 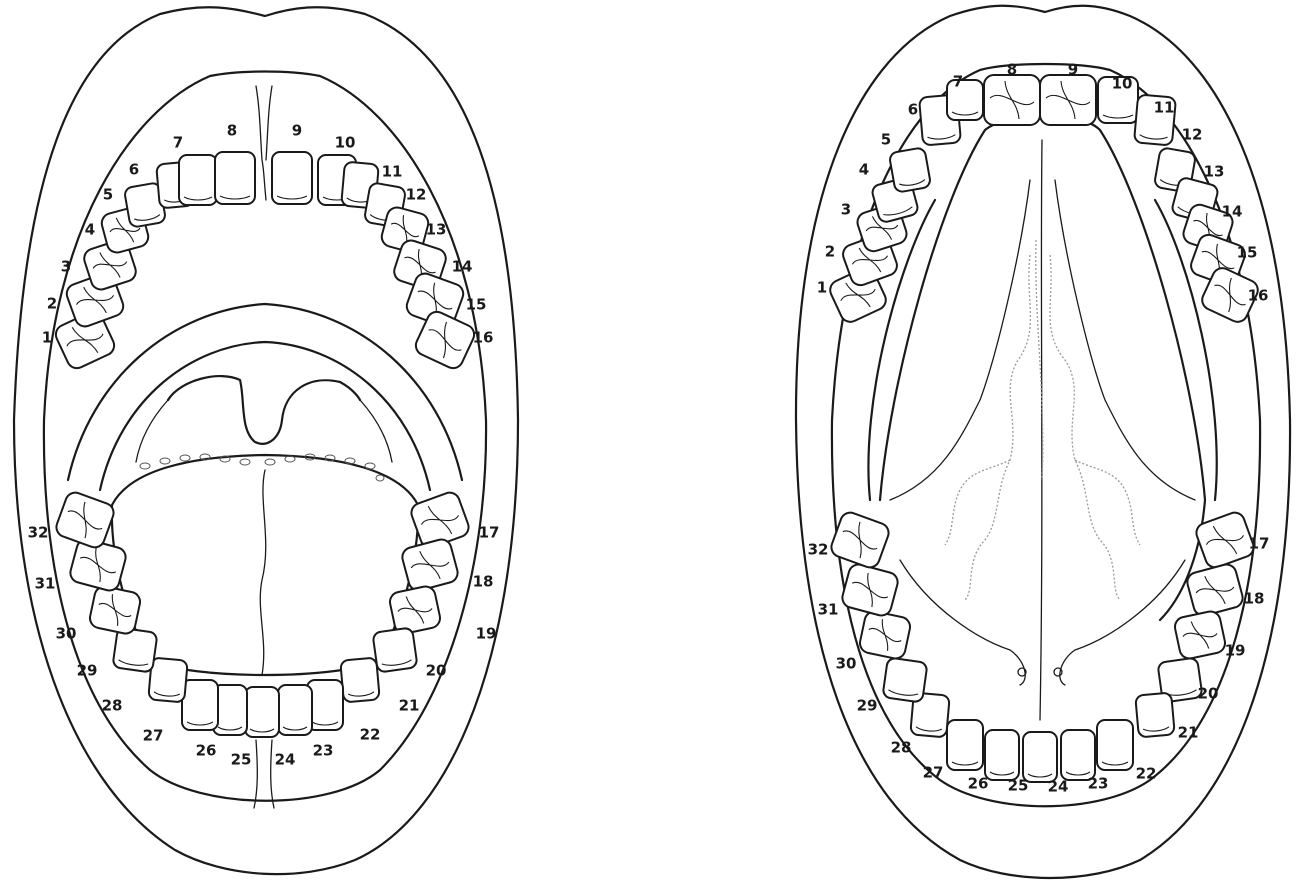 I want to click on open-mouth-front-tooth-label-23: 23, so click(x=323, y=751).